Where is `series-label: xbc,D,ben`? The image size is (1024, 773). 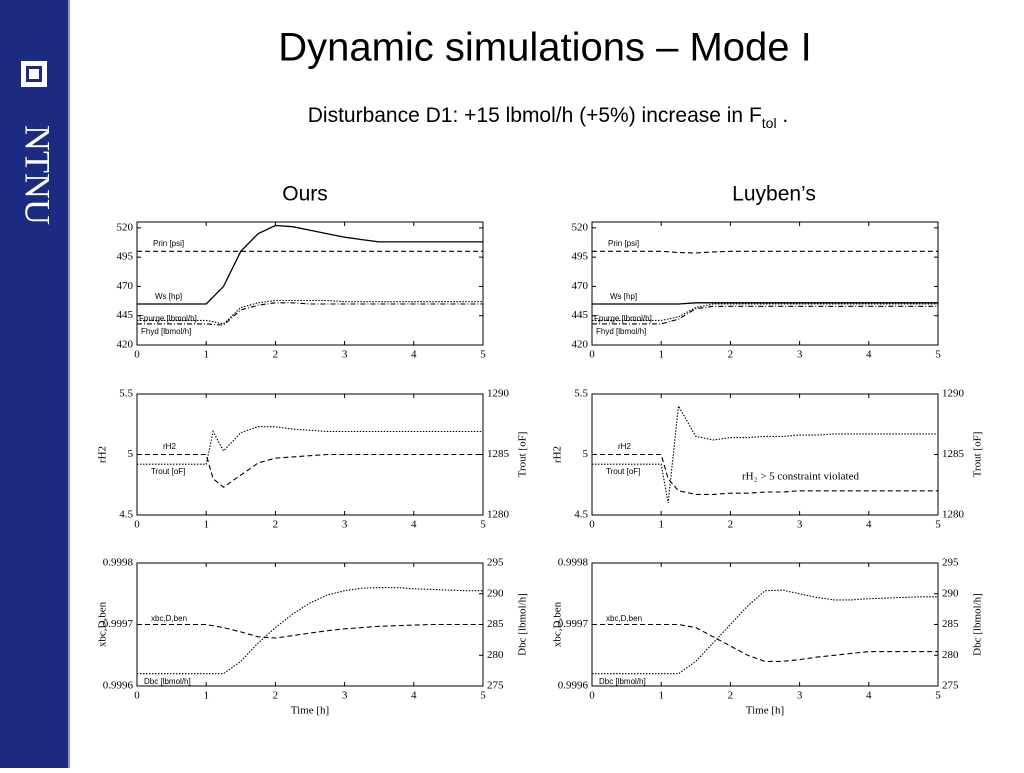
series-label: xbc,D,ben is located at coordinates (169, 618).